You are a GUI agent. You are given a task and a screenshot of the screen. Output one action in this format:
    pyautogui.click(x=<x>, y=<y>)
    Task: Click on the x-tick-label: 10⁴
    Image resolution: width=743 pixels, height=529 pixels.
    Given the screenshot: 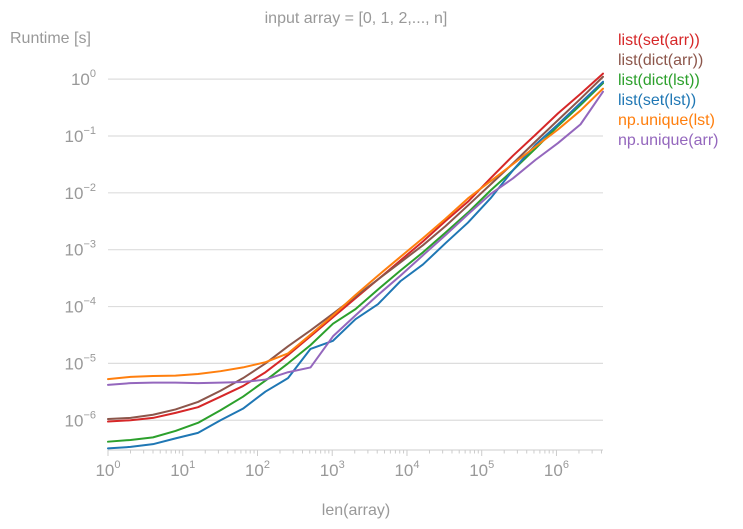 What is the action you would take?
    pyautogui.click(x=406, y=469)
    